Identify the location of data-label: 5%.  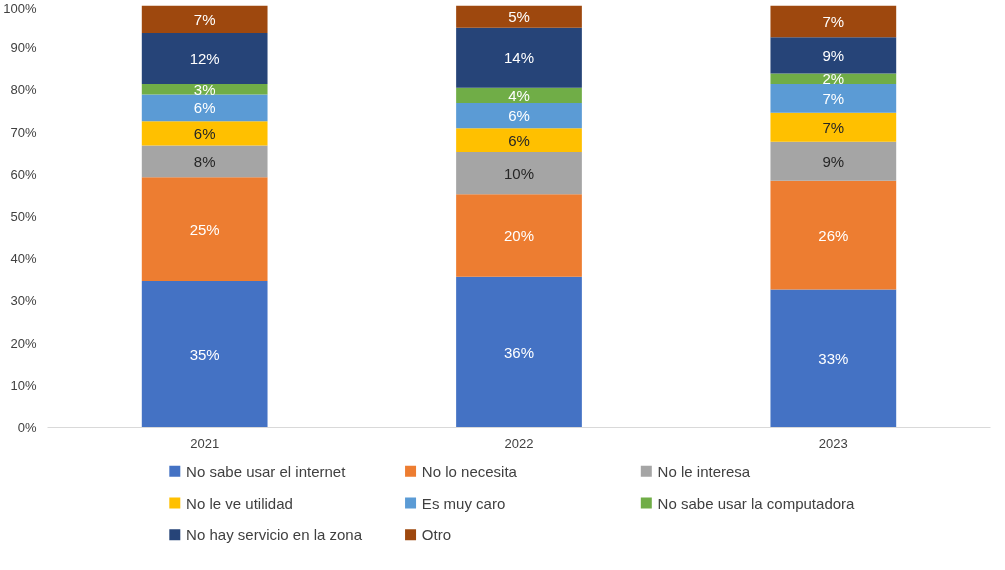
(519, 17).